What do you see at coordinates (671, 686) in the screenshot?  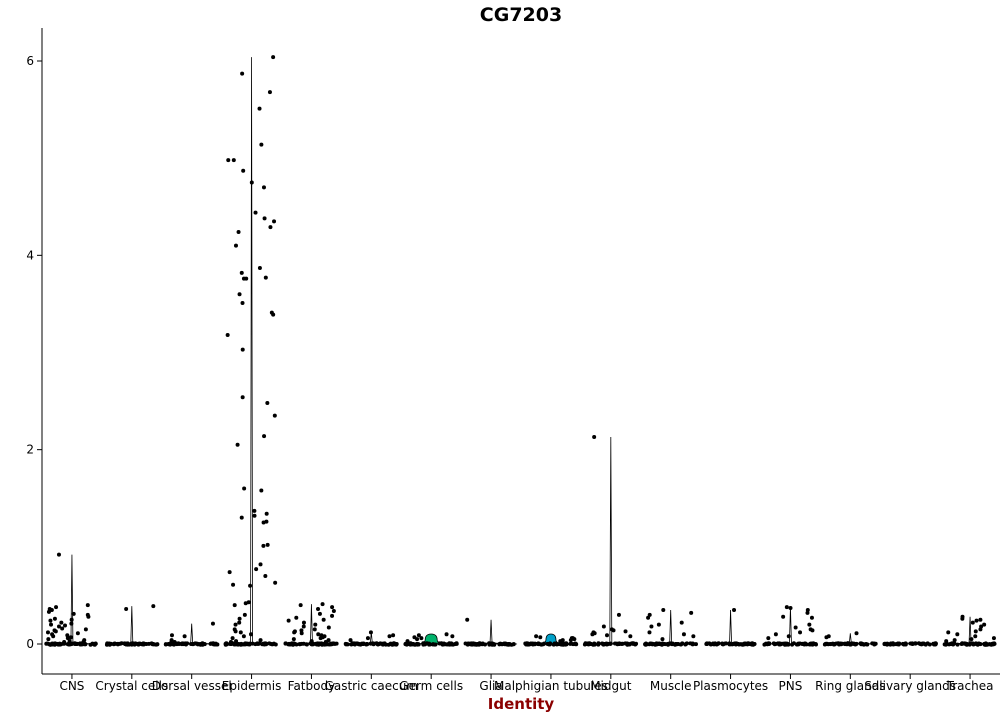 I see `x-tick-label: Muscle` at bounding box center [671, 686].